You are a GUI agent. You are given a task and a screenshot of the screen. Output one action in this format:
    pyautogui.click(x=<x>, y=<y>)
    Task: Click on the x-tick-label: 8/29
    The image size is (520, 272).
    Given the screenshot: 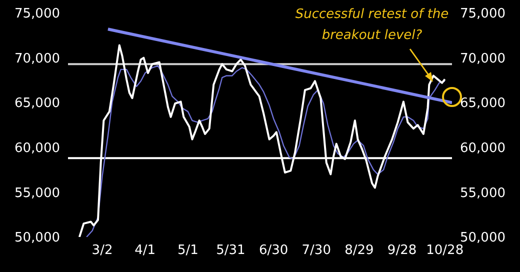 What is the action you would take?
    pyautogui.click(x=359, y=250)
    